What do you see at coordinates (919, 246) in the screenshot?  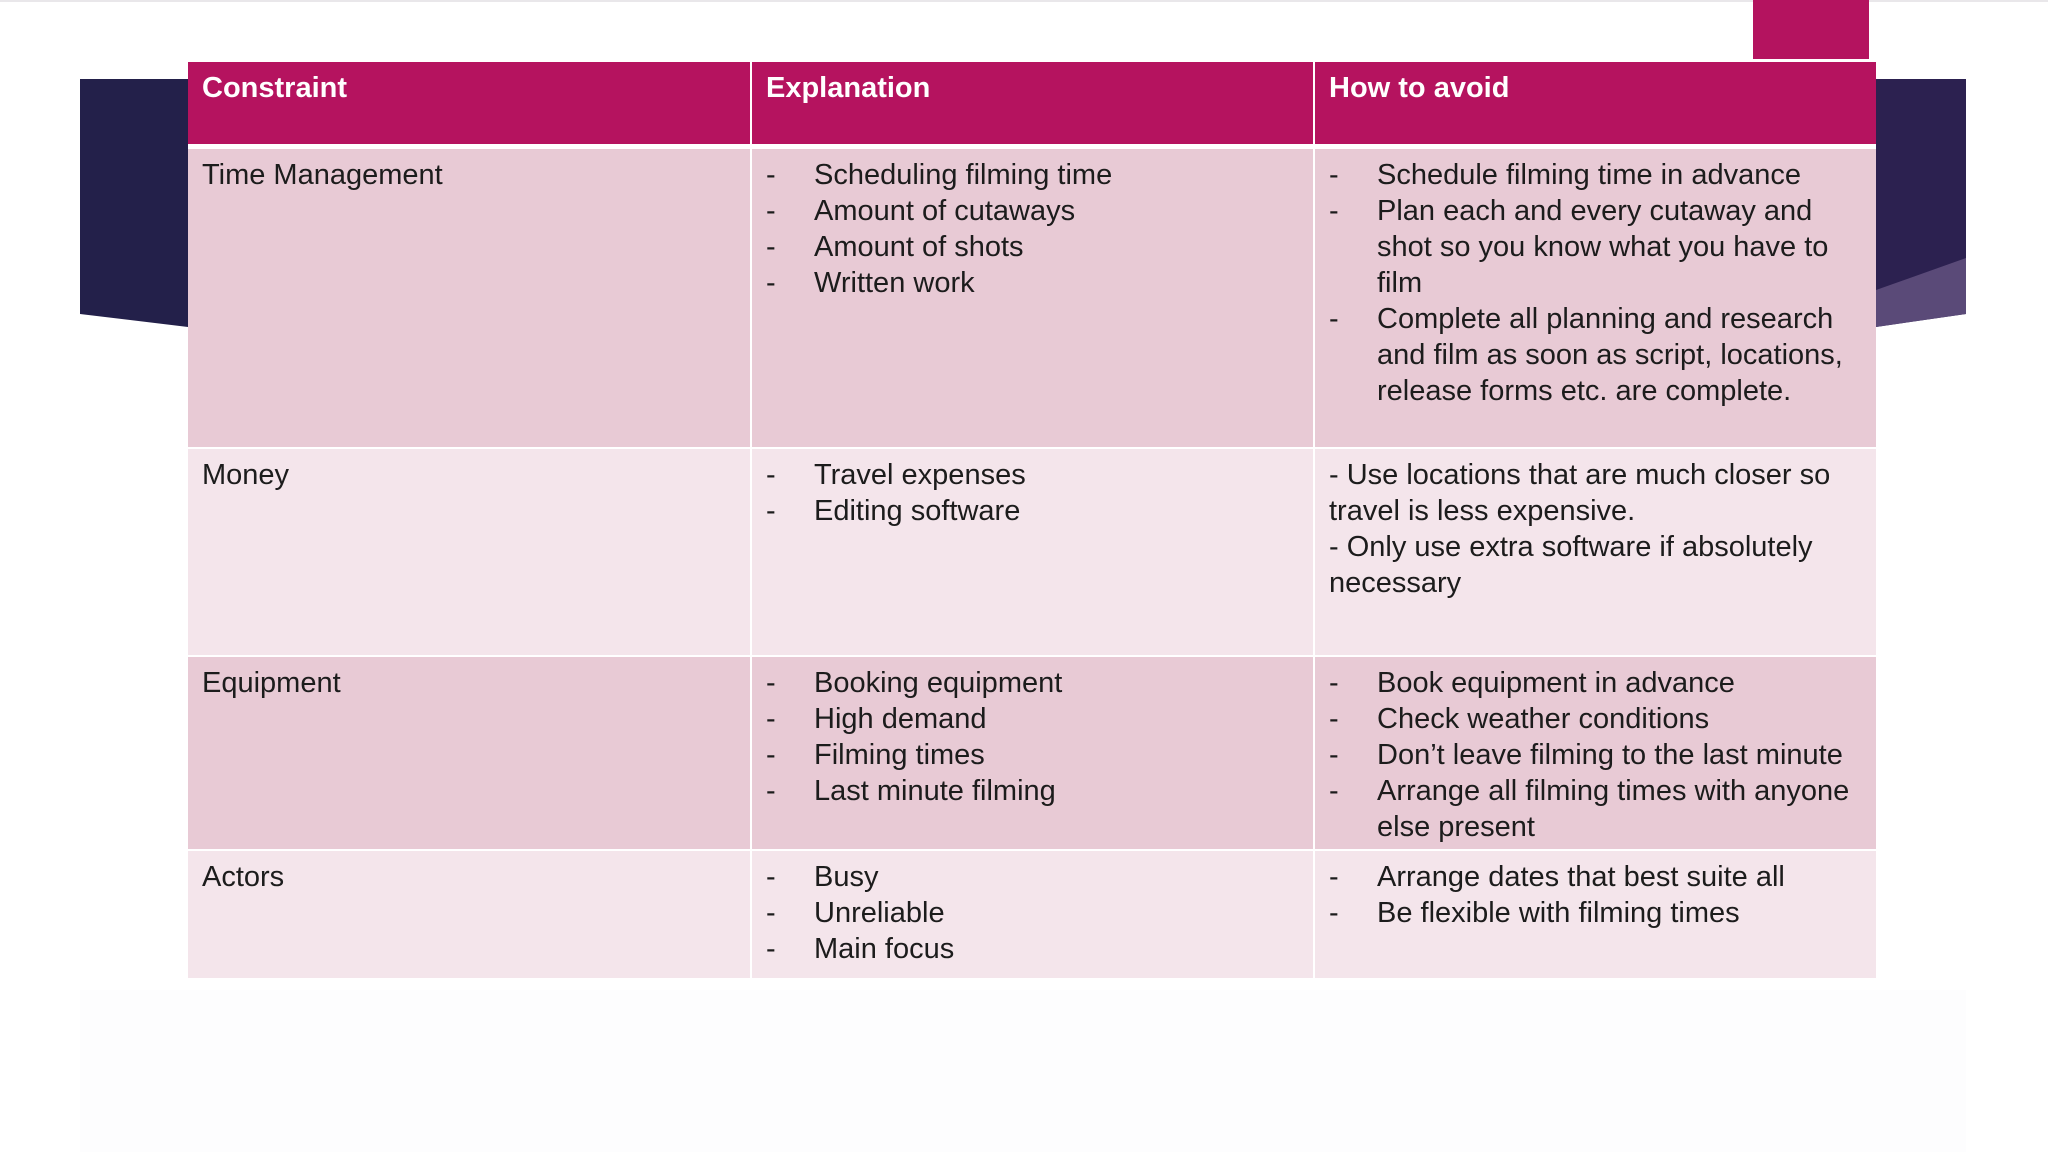 I see `list-item-text: Amount of shots` at bounding box center [919, 246].